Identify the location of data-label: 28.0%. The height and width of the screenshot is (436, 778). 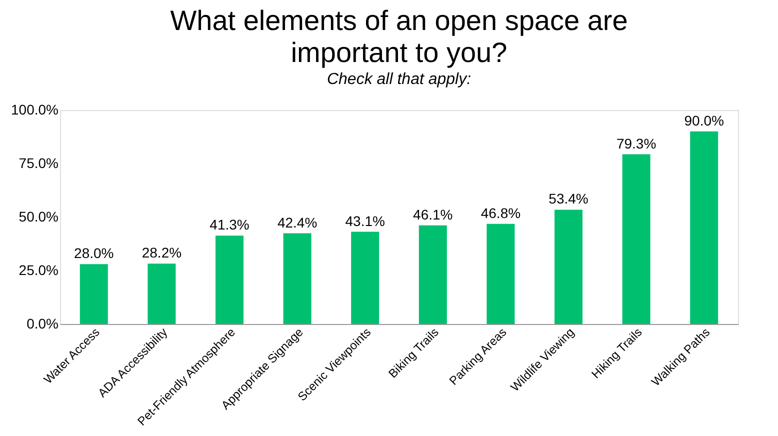
(94, 253).